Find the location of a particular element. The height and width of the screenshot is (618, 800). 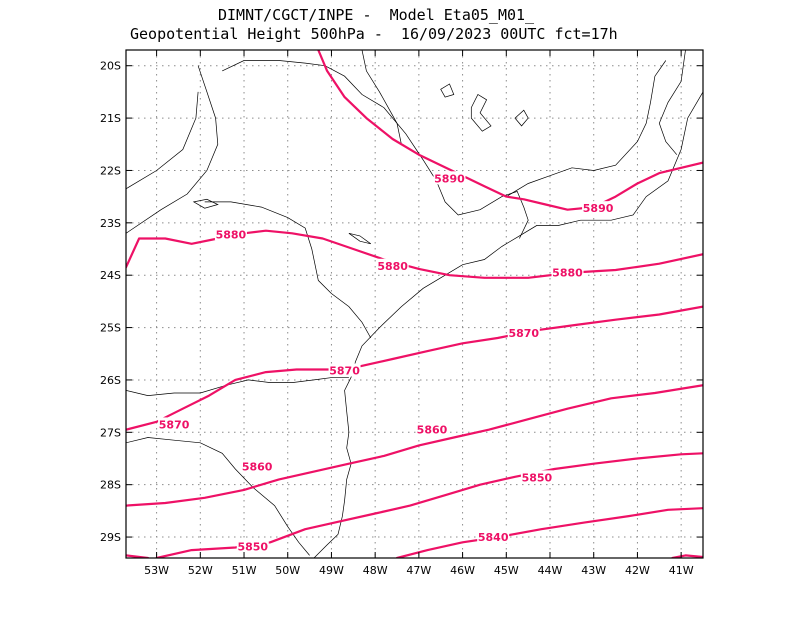

y-tick-label: 27S is located at coordinates (110, 432).